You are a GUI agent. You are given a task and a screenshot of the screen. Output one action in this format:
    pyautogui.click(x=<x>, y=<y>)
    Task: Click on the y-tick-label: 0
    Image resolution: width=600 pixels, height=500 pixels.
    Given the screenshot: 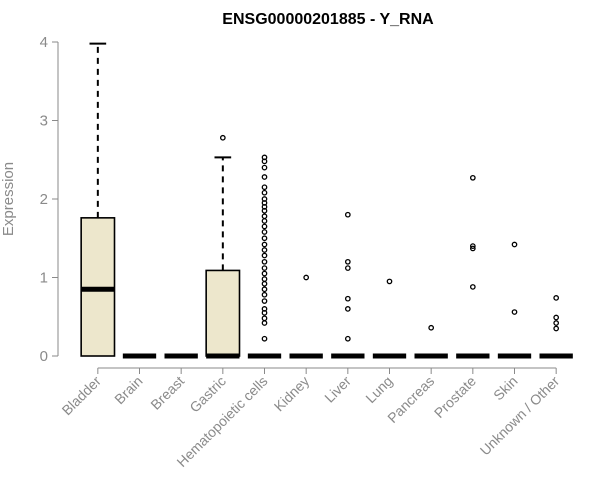 What is the action you would take?
    pyautogui.click(x=44, y=356)
    